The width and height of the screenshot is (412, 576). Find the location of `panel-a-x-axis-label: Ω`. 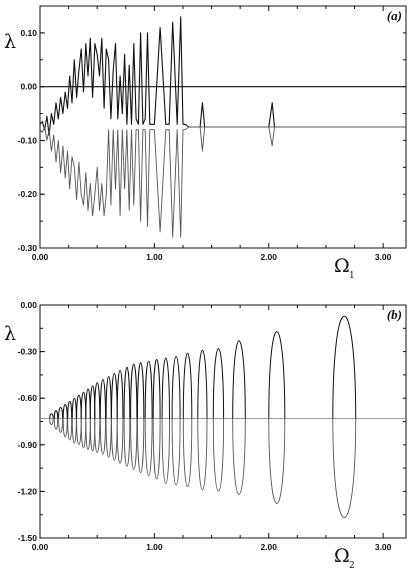

panel-a-x-axis-label: Ω is located at coordinates (342, 266).